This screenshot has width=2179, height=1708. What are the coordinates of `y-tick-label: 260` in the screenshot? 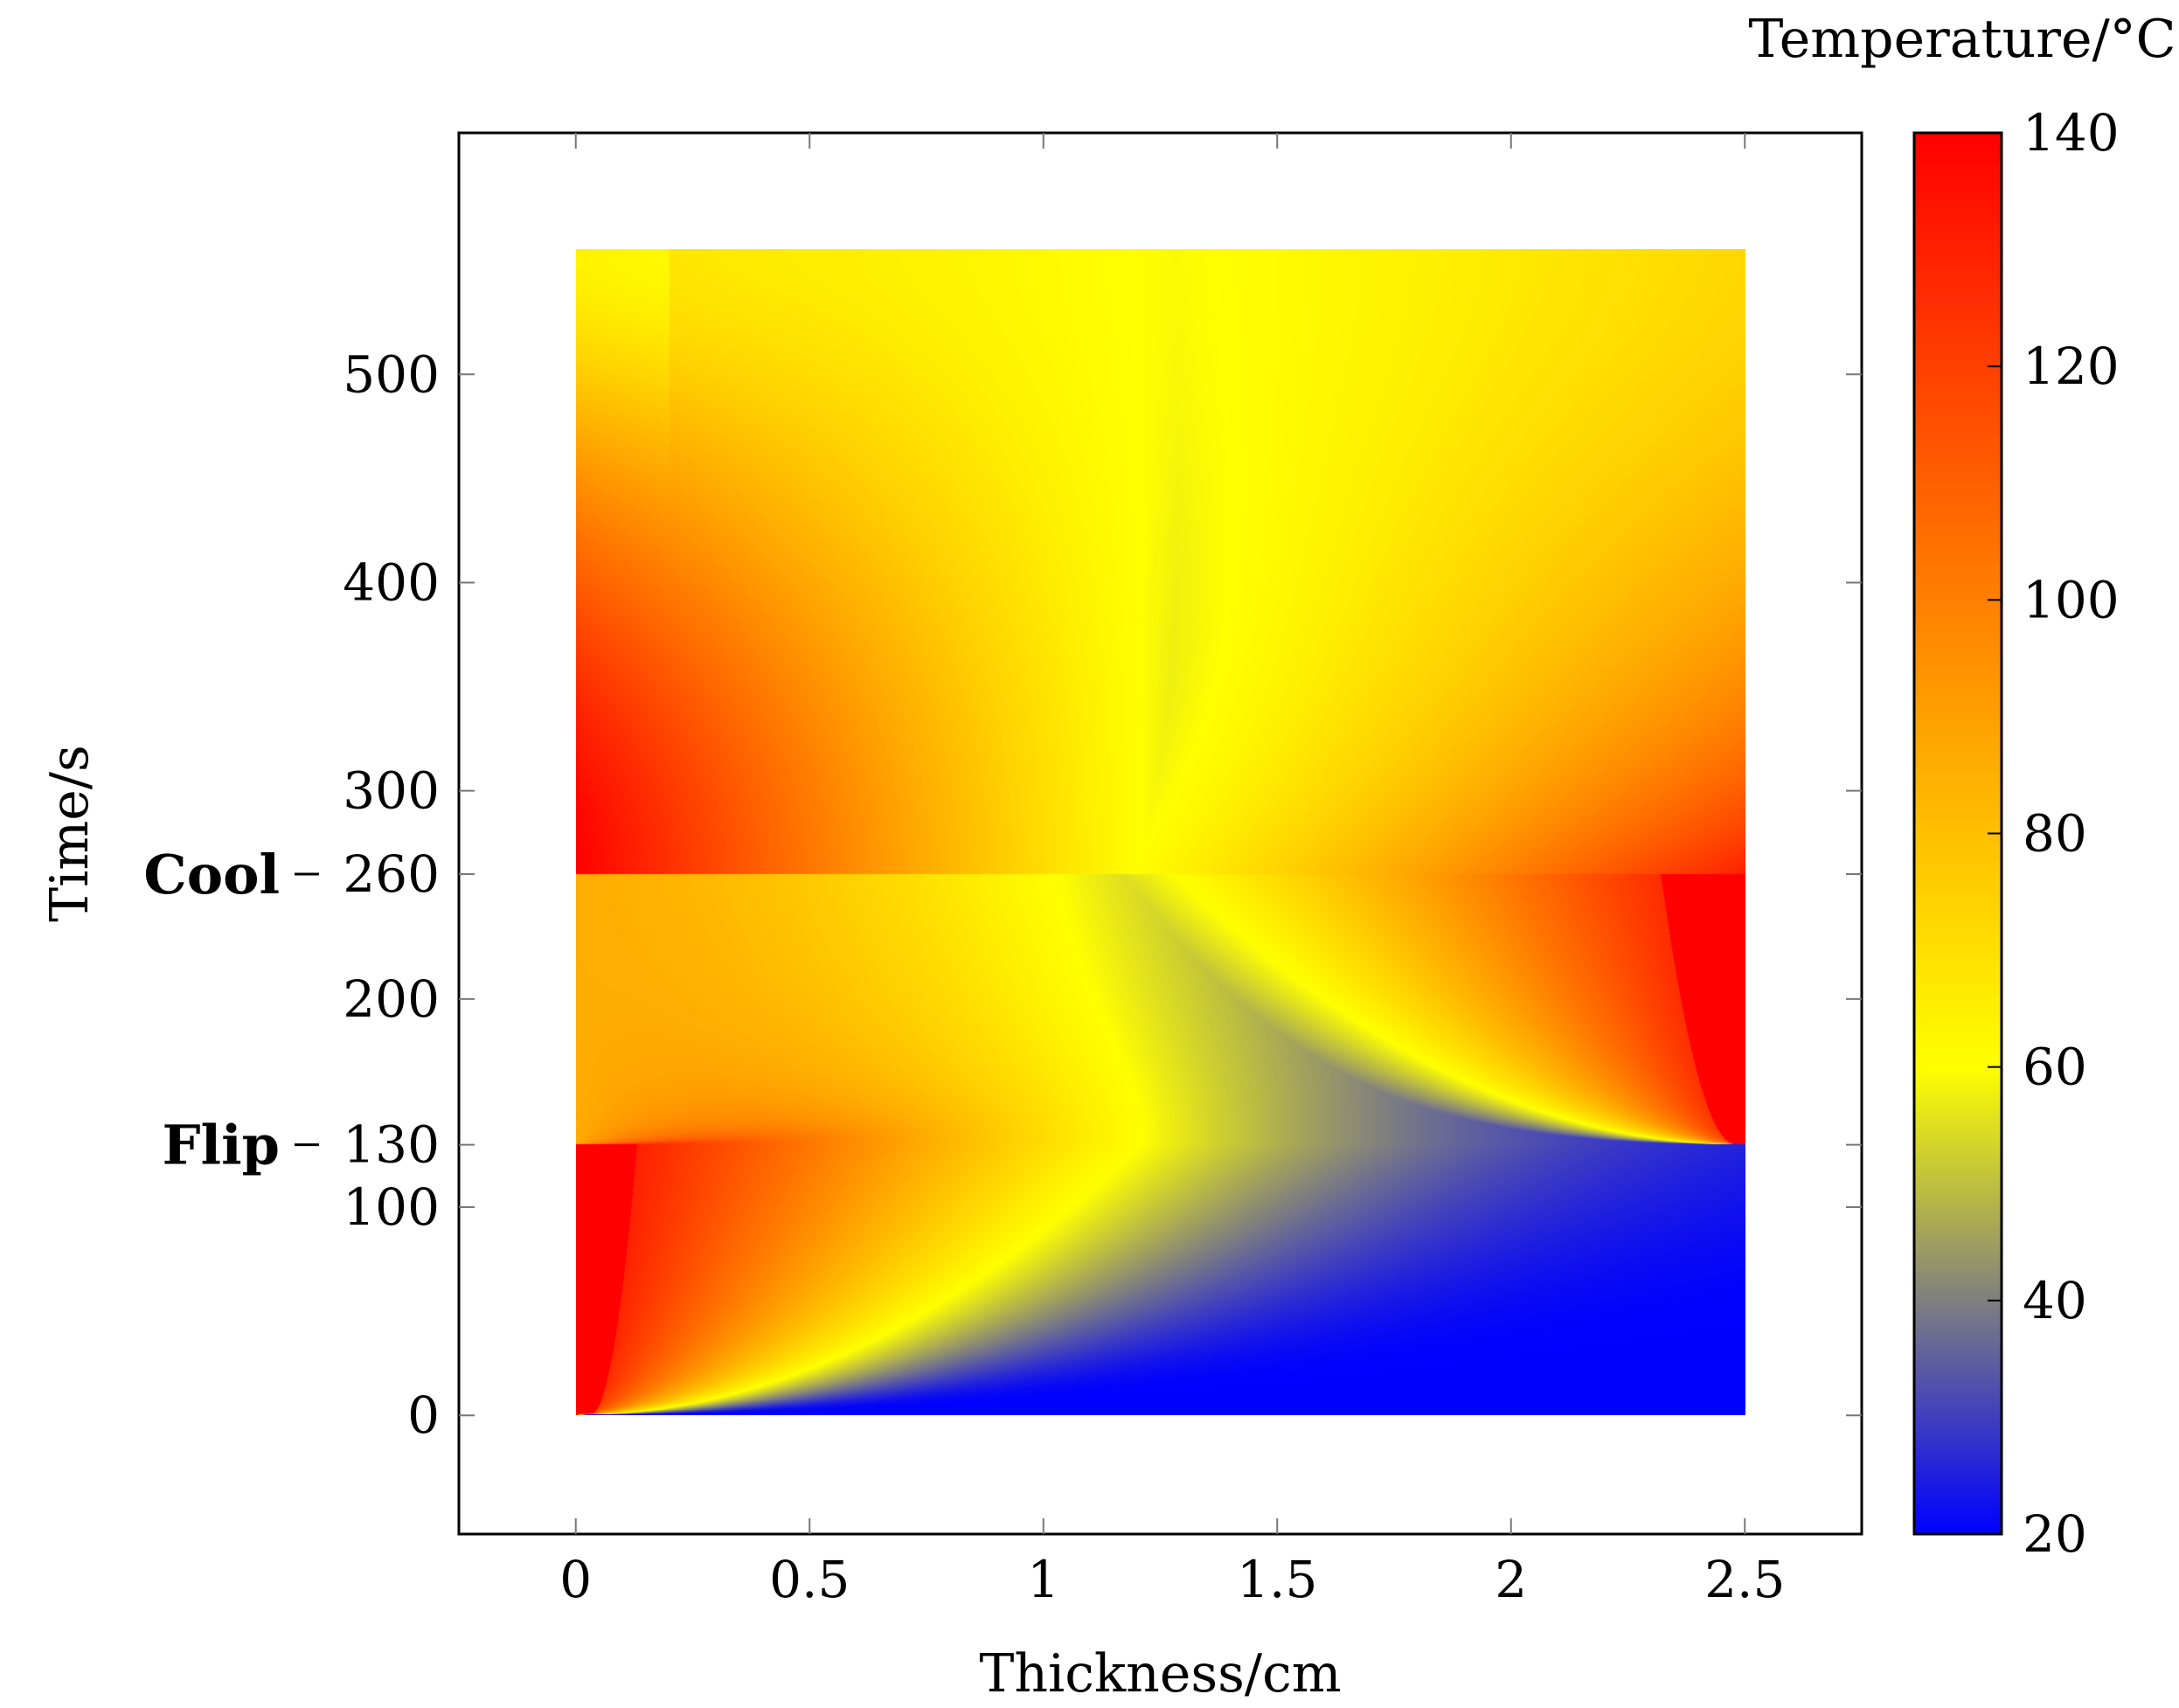 It's located at (391, 874).